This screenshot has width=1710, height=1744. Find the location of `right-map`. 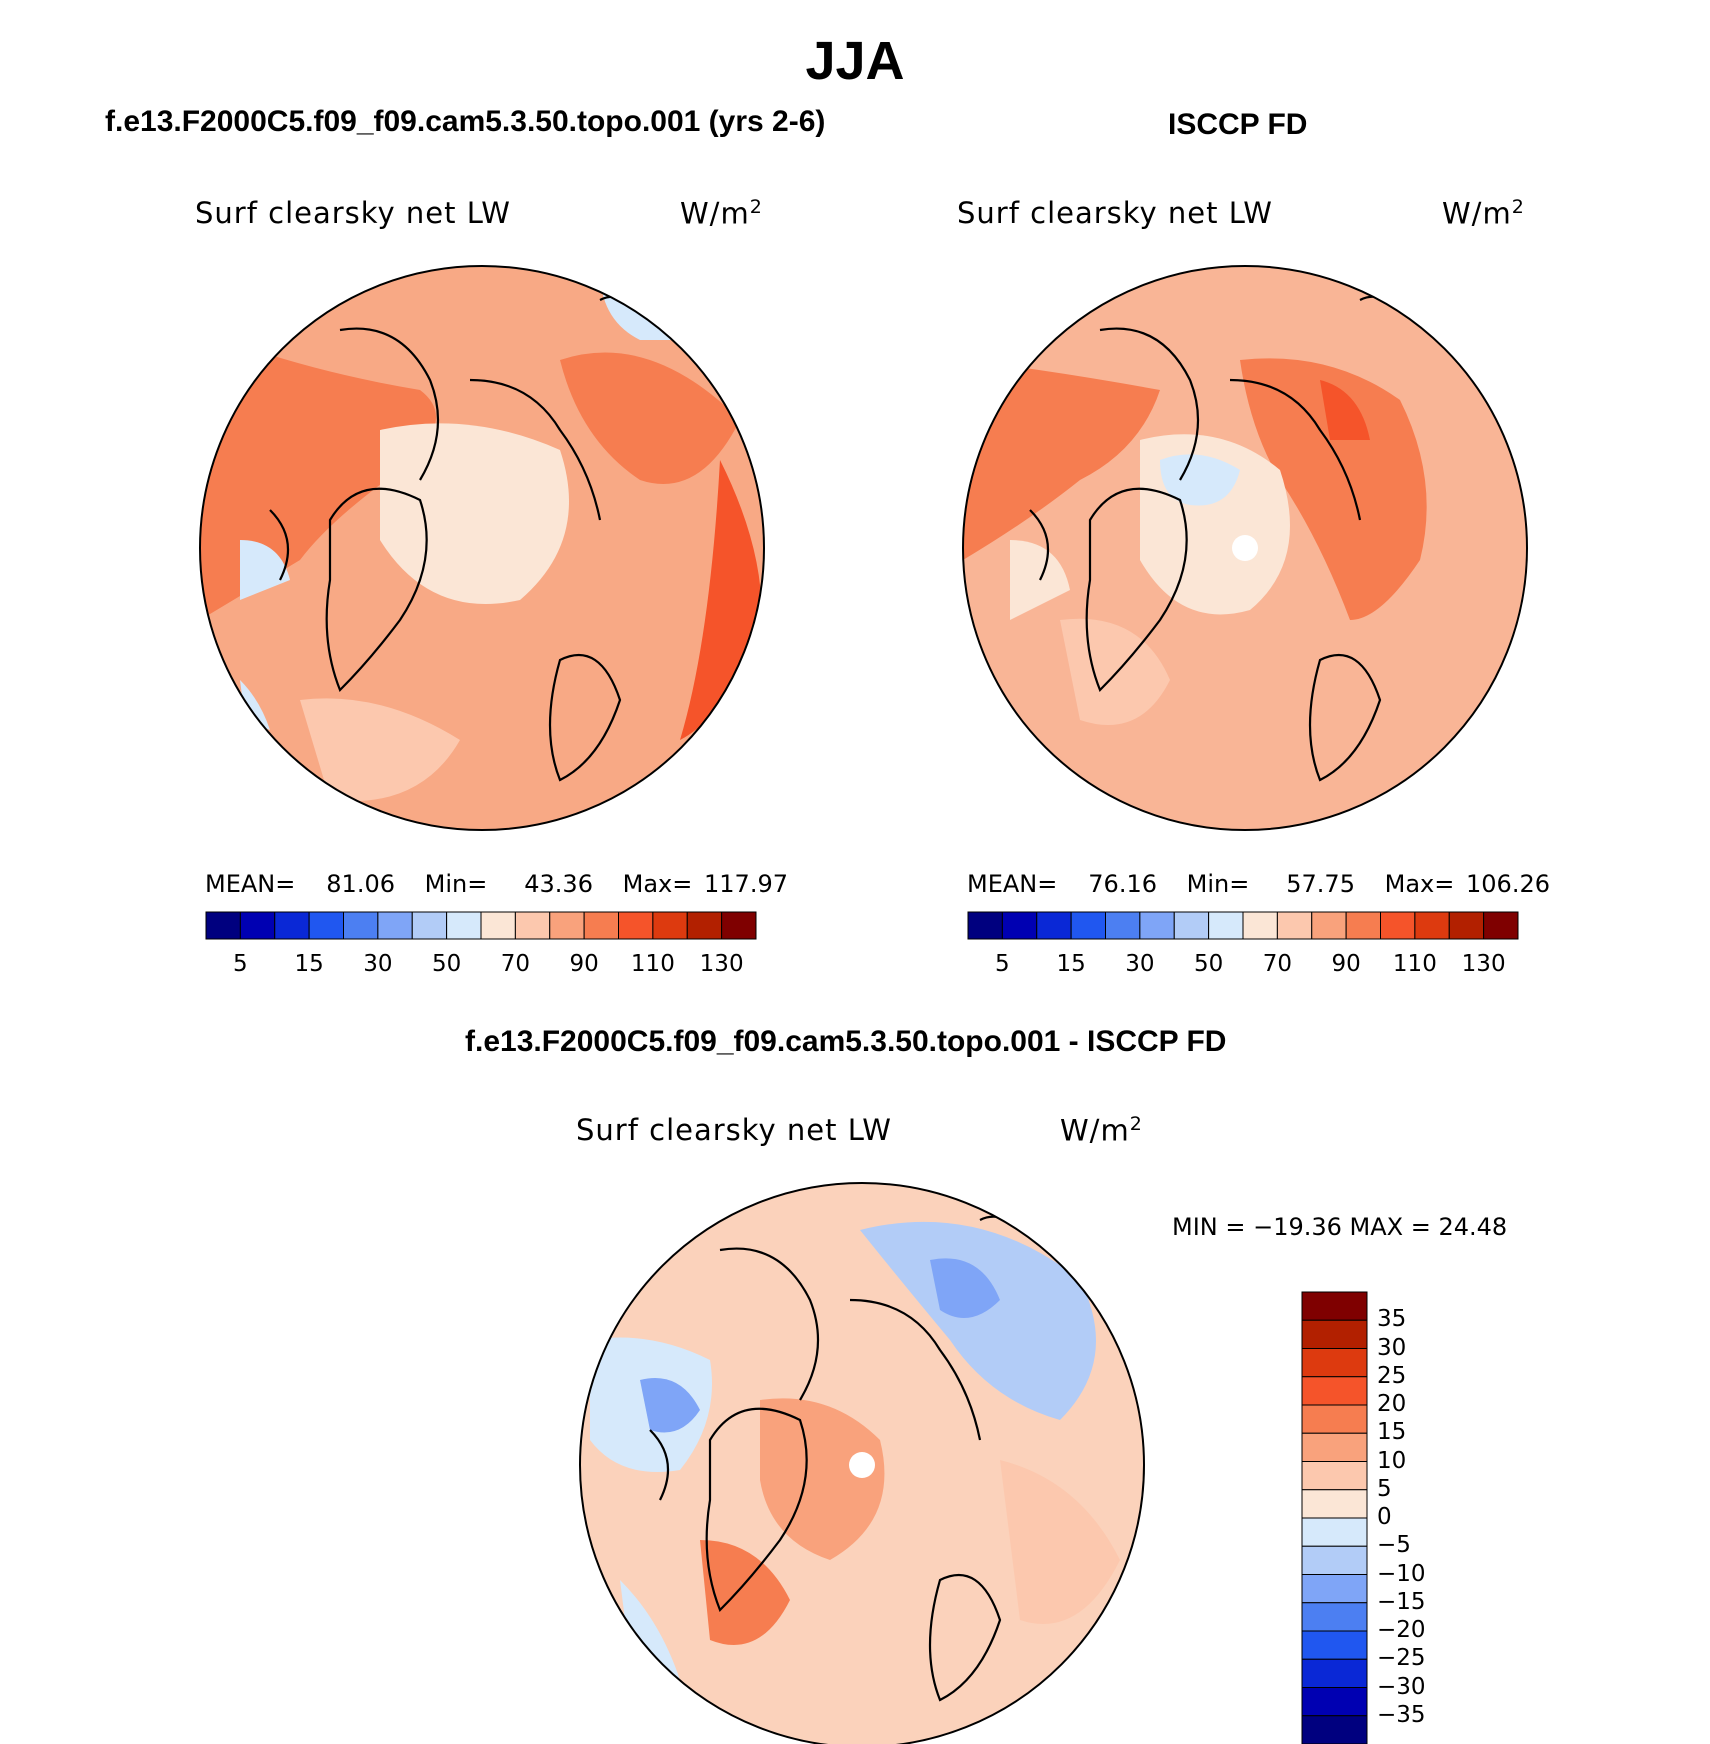

right-map is located at coordinates (1245, 548).